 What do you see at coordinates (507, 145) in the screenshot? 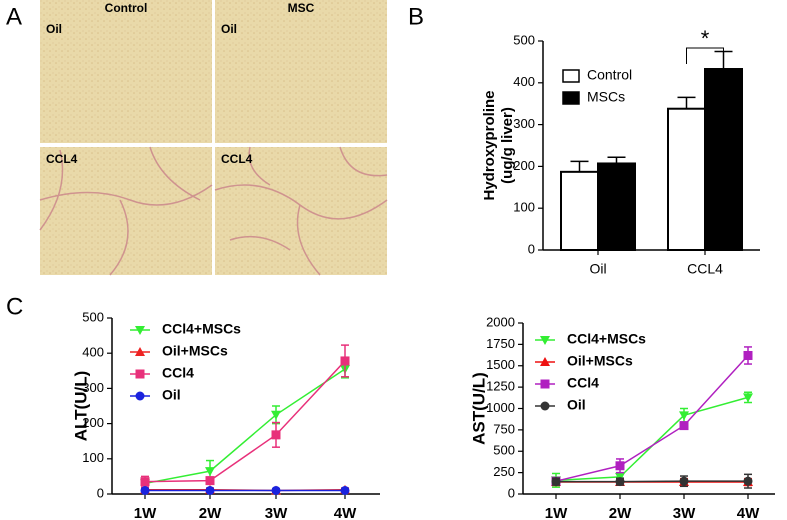
I see `y-axis-label: (ug/g liver)` at bounding box center [507, 145].